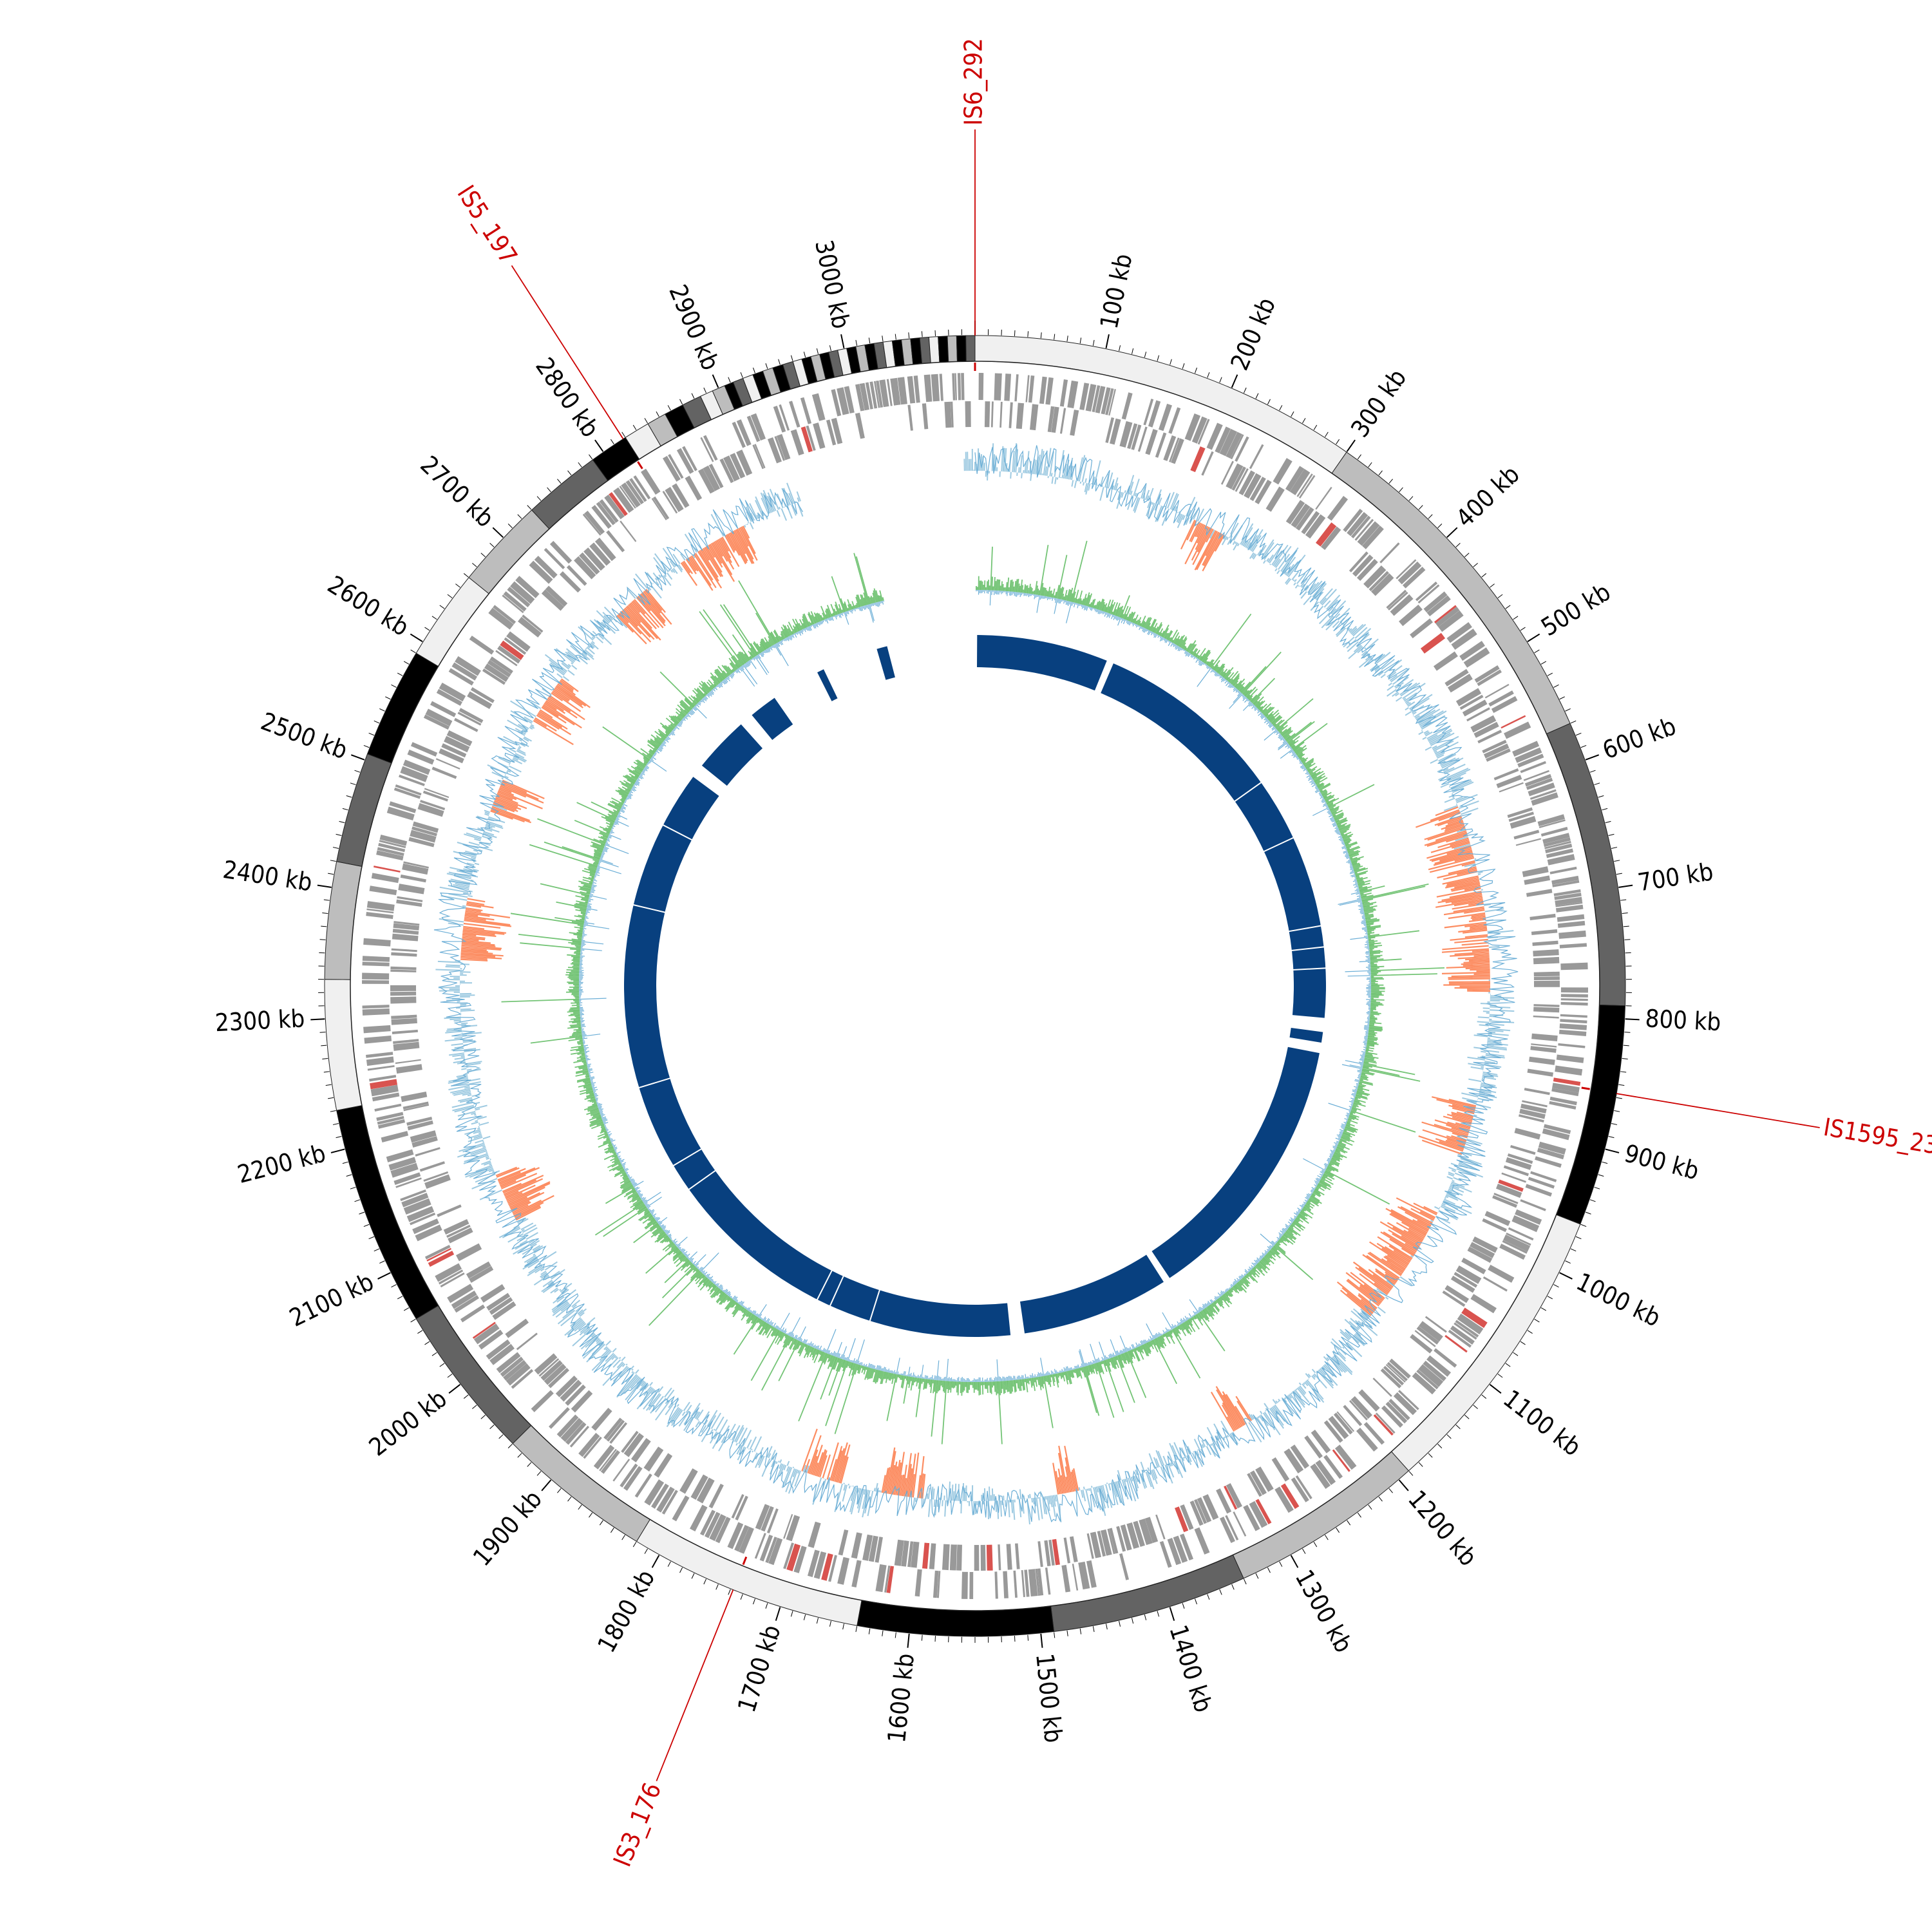  I want to click on scale-label: 600 kb, so click(1640, 738).